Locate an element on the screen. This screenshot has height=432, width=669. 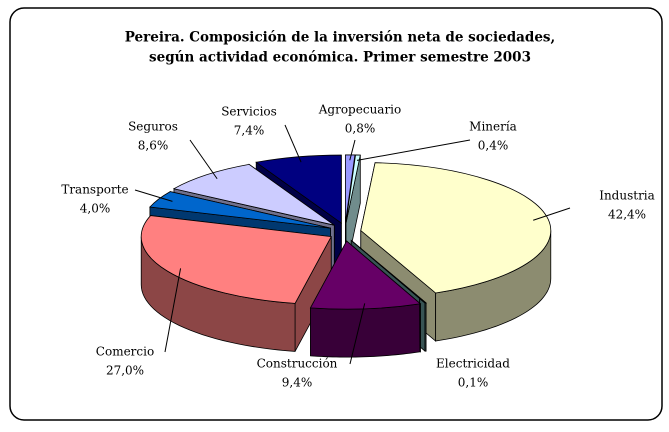
slice-value-label: 0,4% is located at coordinates (493, 146).